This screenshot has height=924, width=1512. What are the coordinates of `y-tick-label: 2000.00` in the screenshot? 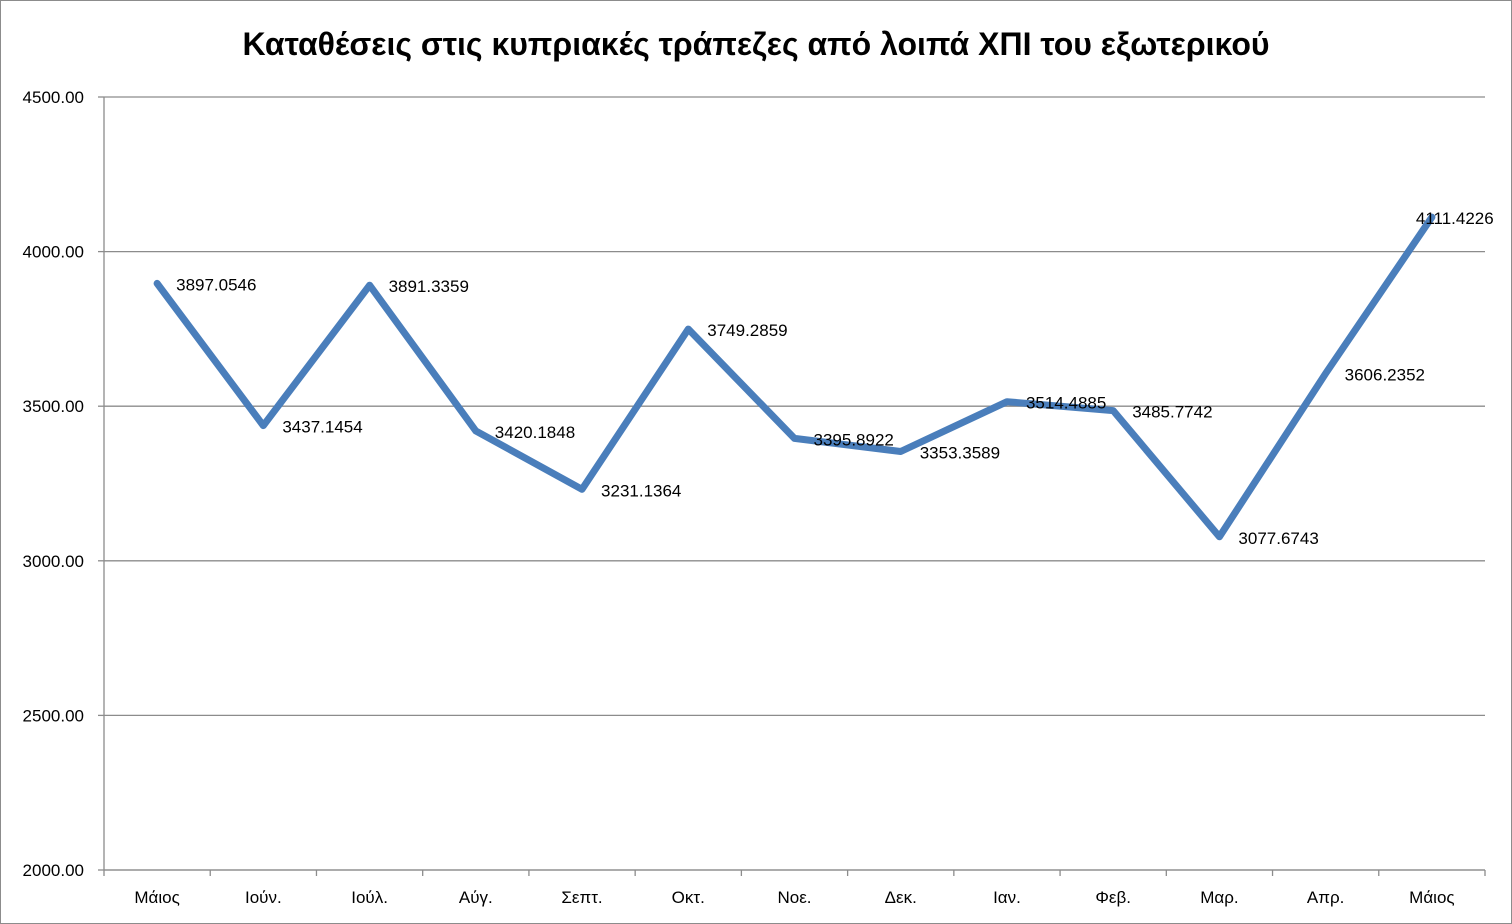 It's located at (53, 870).